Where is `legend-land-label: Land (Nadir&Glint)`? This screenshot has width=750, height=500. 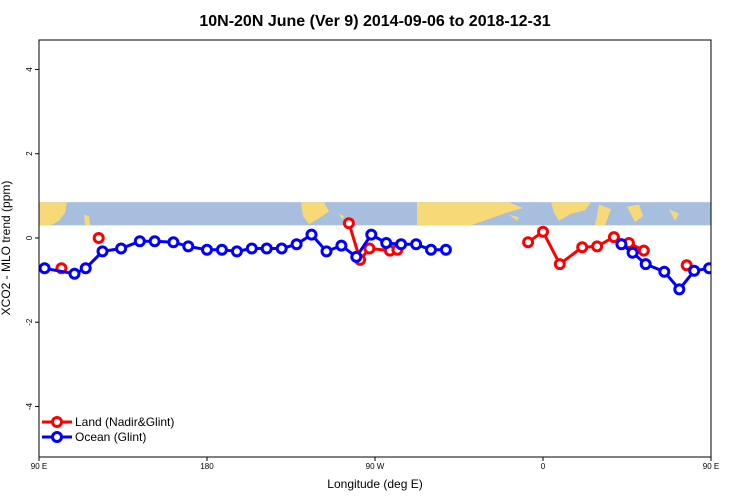
legend-land-label: Land (Nadir&Glint) is located at coordinates (124, 422).